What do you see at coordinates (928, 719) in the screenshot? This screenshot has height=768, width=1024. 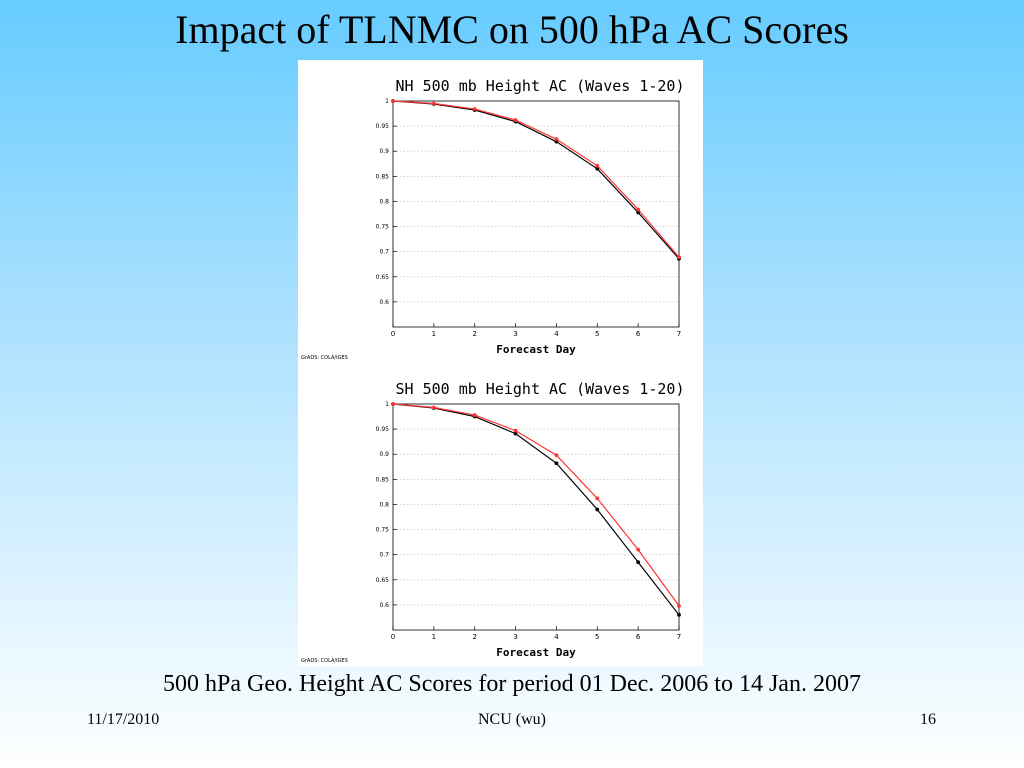 I see `footer-page-number: 16` at bounding box center [928, 719].